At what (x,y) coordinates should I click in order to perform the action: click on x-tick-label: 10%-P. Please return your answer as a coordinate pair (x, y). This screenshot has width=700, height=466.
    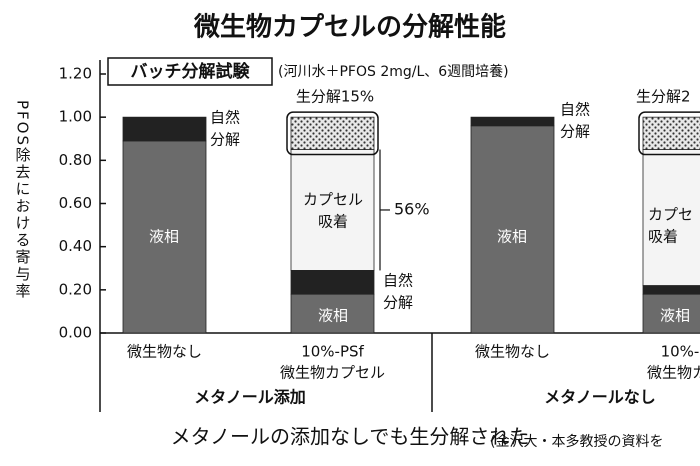
    Looking at the image, I should click on (680, 352).